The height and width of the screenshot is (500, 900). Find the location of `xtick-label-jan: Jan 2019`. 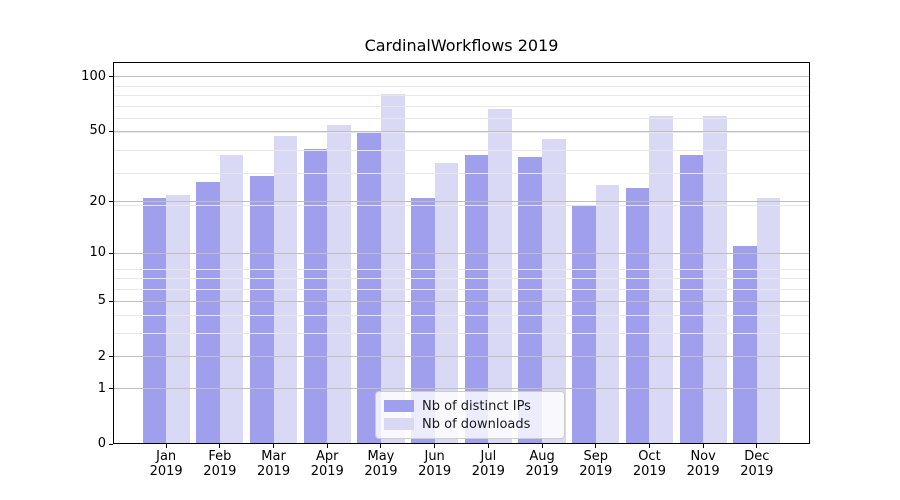

xtick-label-jan: Jan 2019 is located at coordinates (166, 464).